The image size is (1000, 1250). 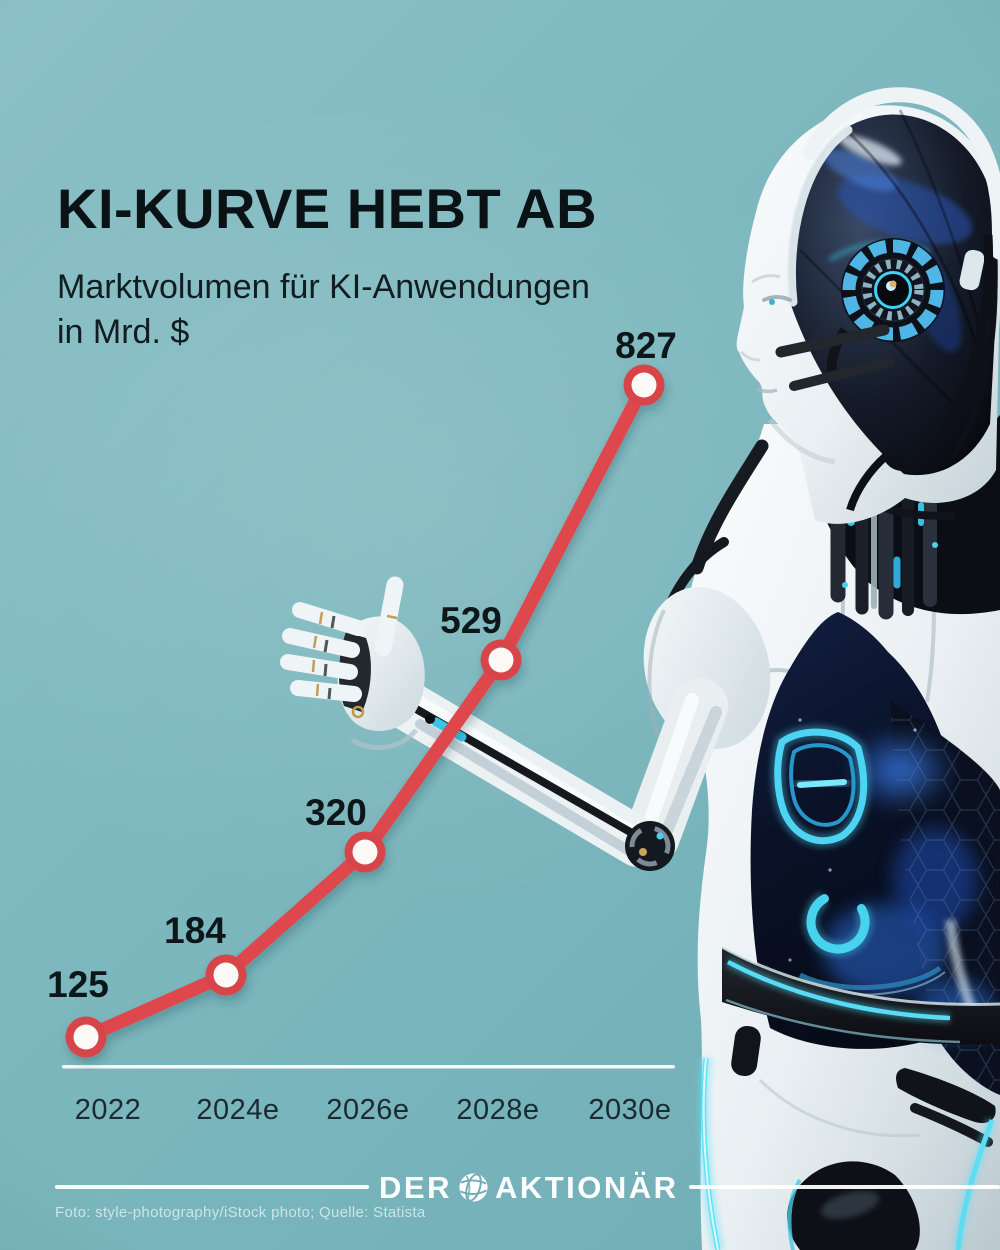 I want to click on globe-icon, so click(x=473, y=1187).